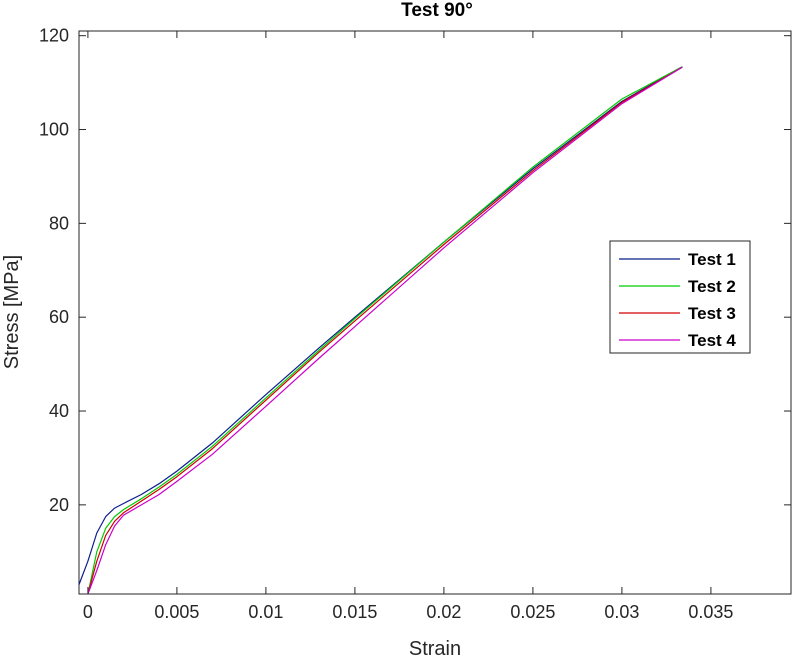 Image resolution: width=800 pixels, height=663 pixels. Describe the element at coordinates (712, 313) in the screenshot. I see `legend-label: Test 3` at that location.